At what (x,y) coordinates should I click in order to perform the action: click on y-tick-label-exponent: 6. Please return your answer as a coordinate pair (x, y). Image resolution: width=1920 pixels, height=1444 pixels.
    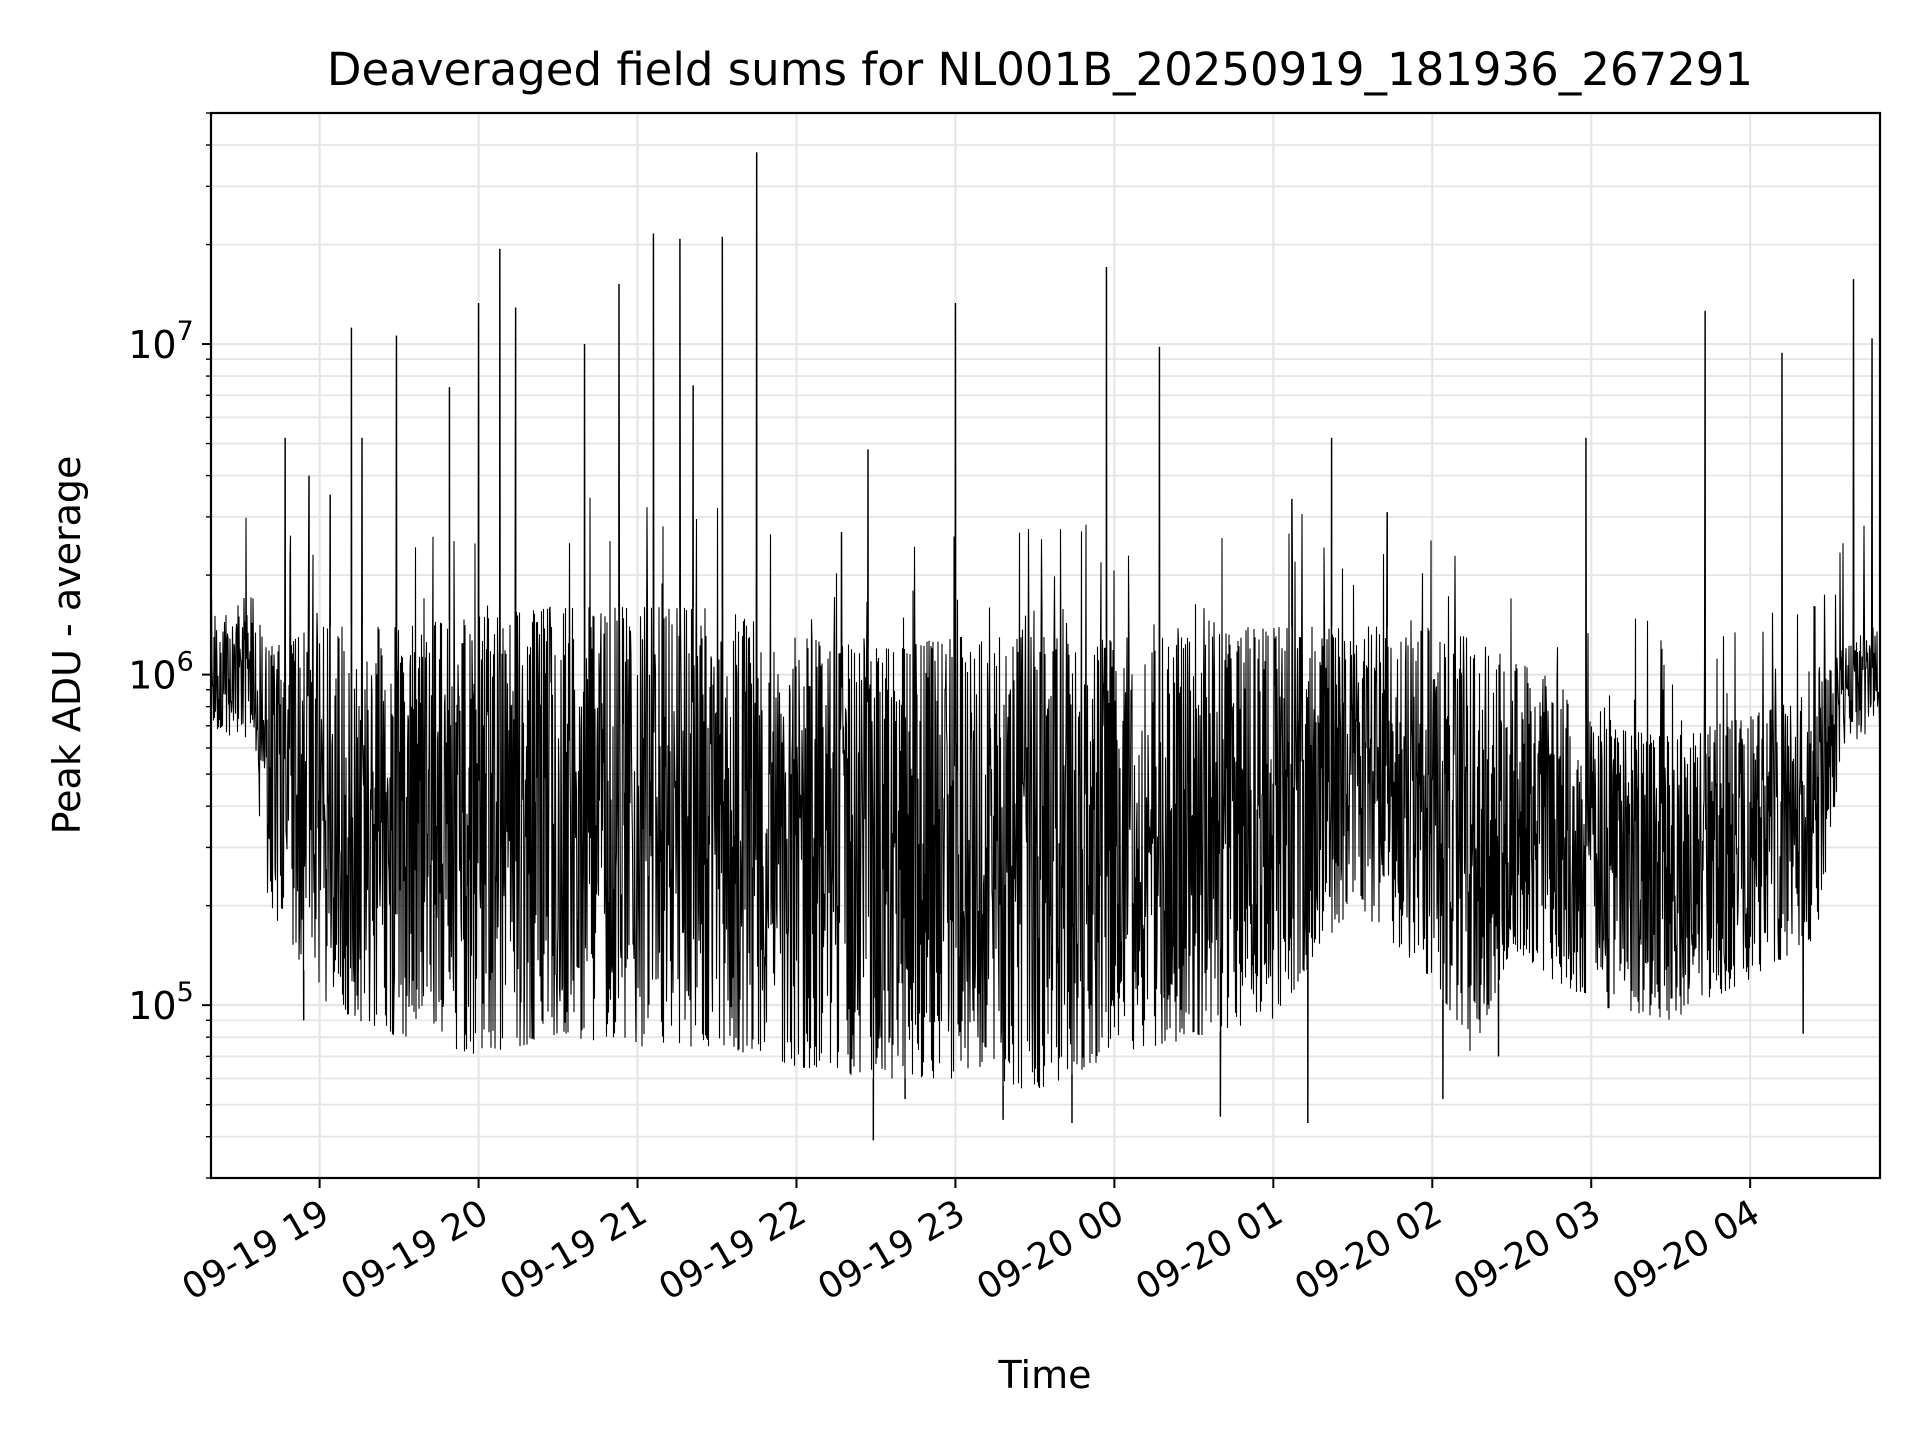
    Looking at the image, I should click on (185, 662).